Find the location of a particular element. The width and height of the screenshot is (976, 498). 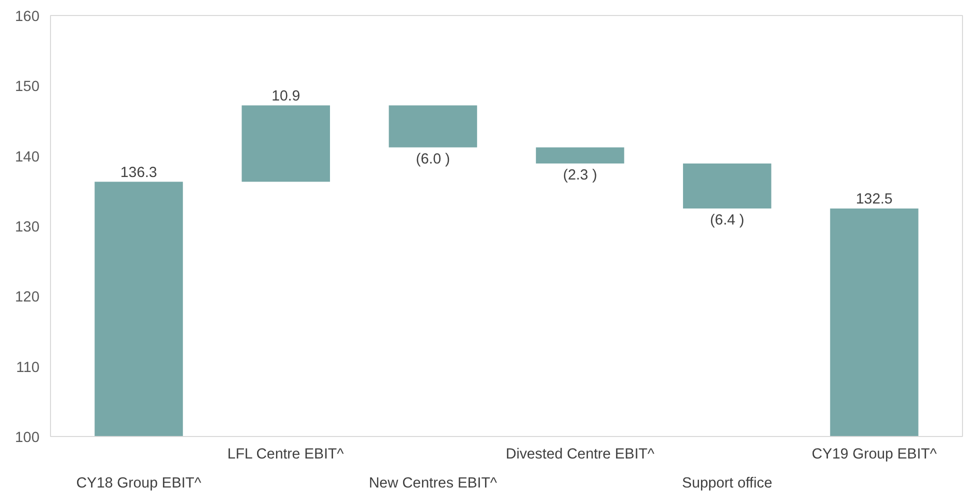

x-tick-label: CY18 Group EBIT^ is located at coordinates (139, 484).